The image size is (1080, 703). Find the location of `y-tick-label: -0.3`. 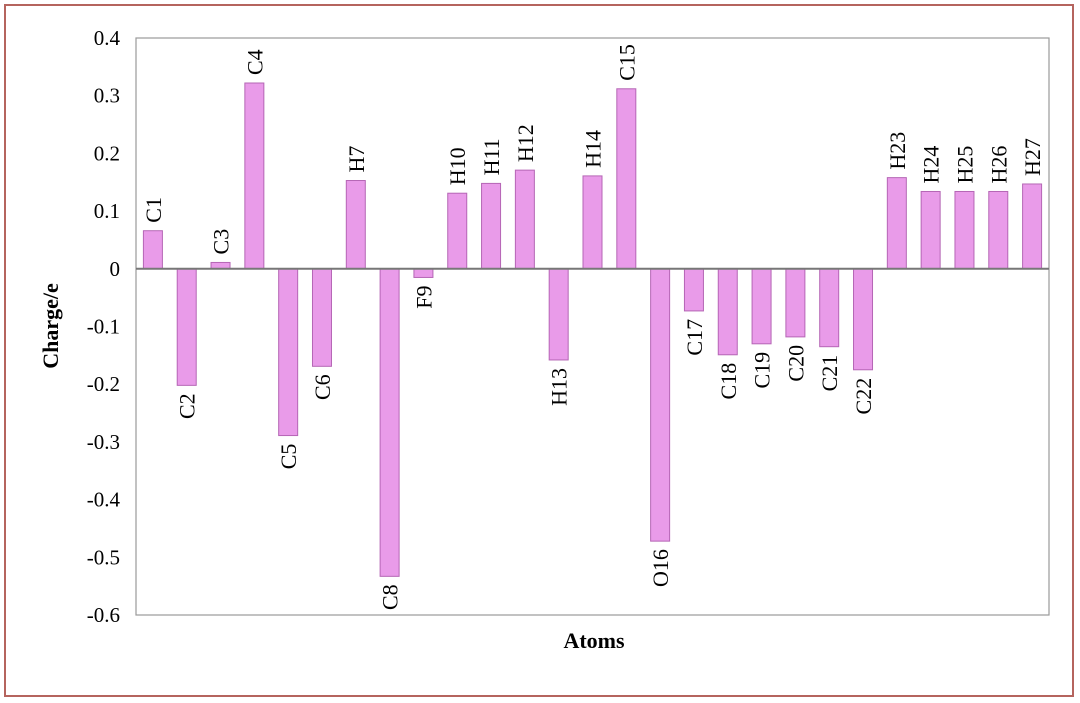

y-tick-label: -0.3 is located at coordinates (103, 442).